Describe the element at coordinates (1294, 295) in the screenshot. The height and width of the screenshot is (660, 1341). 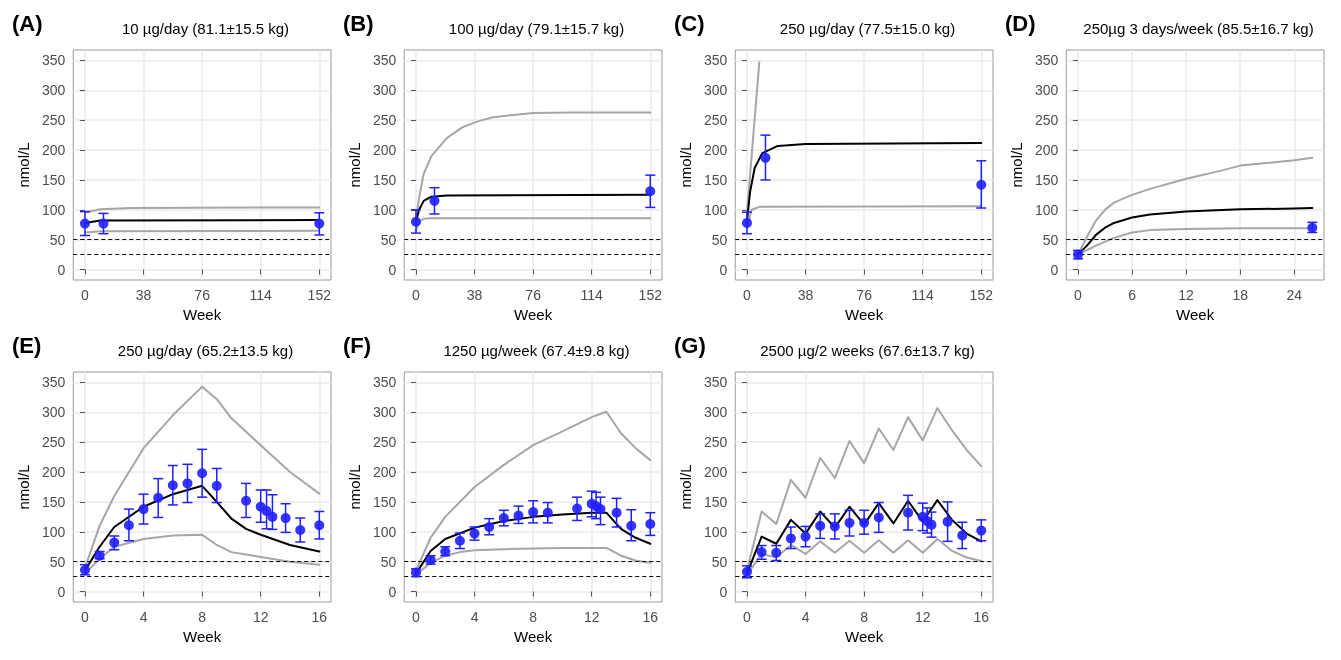
I see `x-tick-label: 24` at that location.